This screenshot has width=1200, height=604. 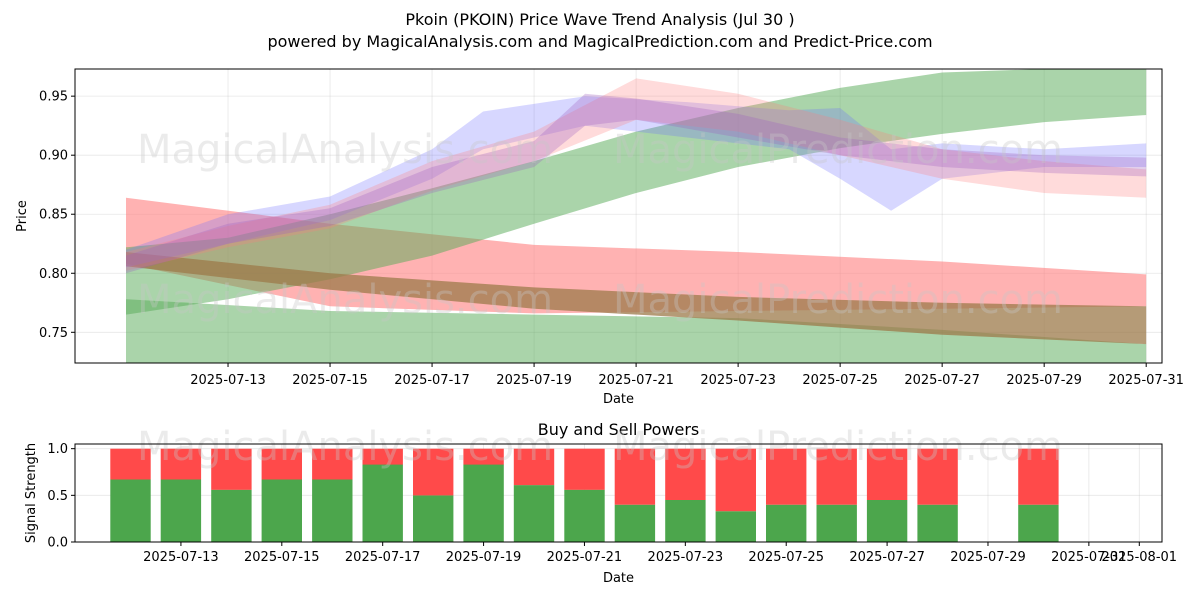 What do you see at coordinates (57, 449) in the screenshot?
I see `buy-sell-y-tick-label: 1.0` at bounding box center [57, 449].